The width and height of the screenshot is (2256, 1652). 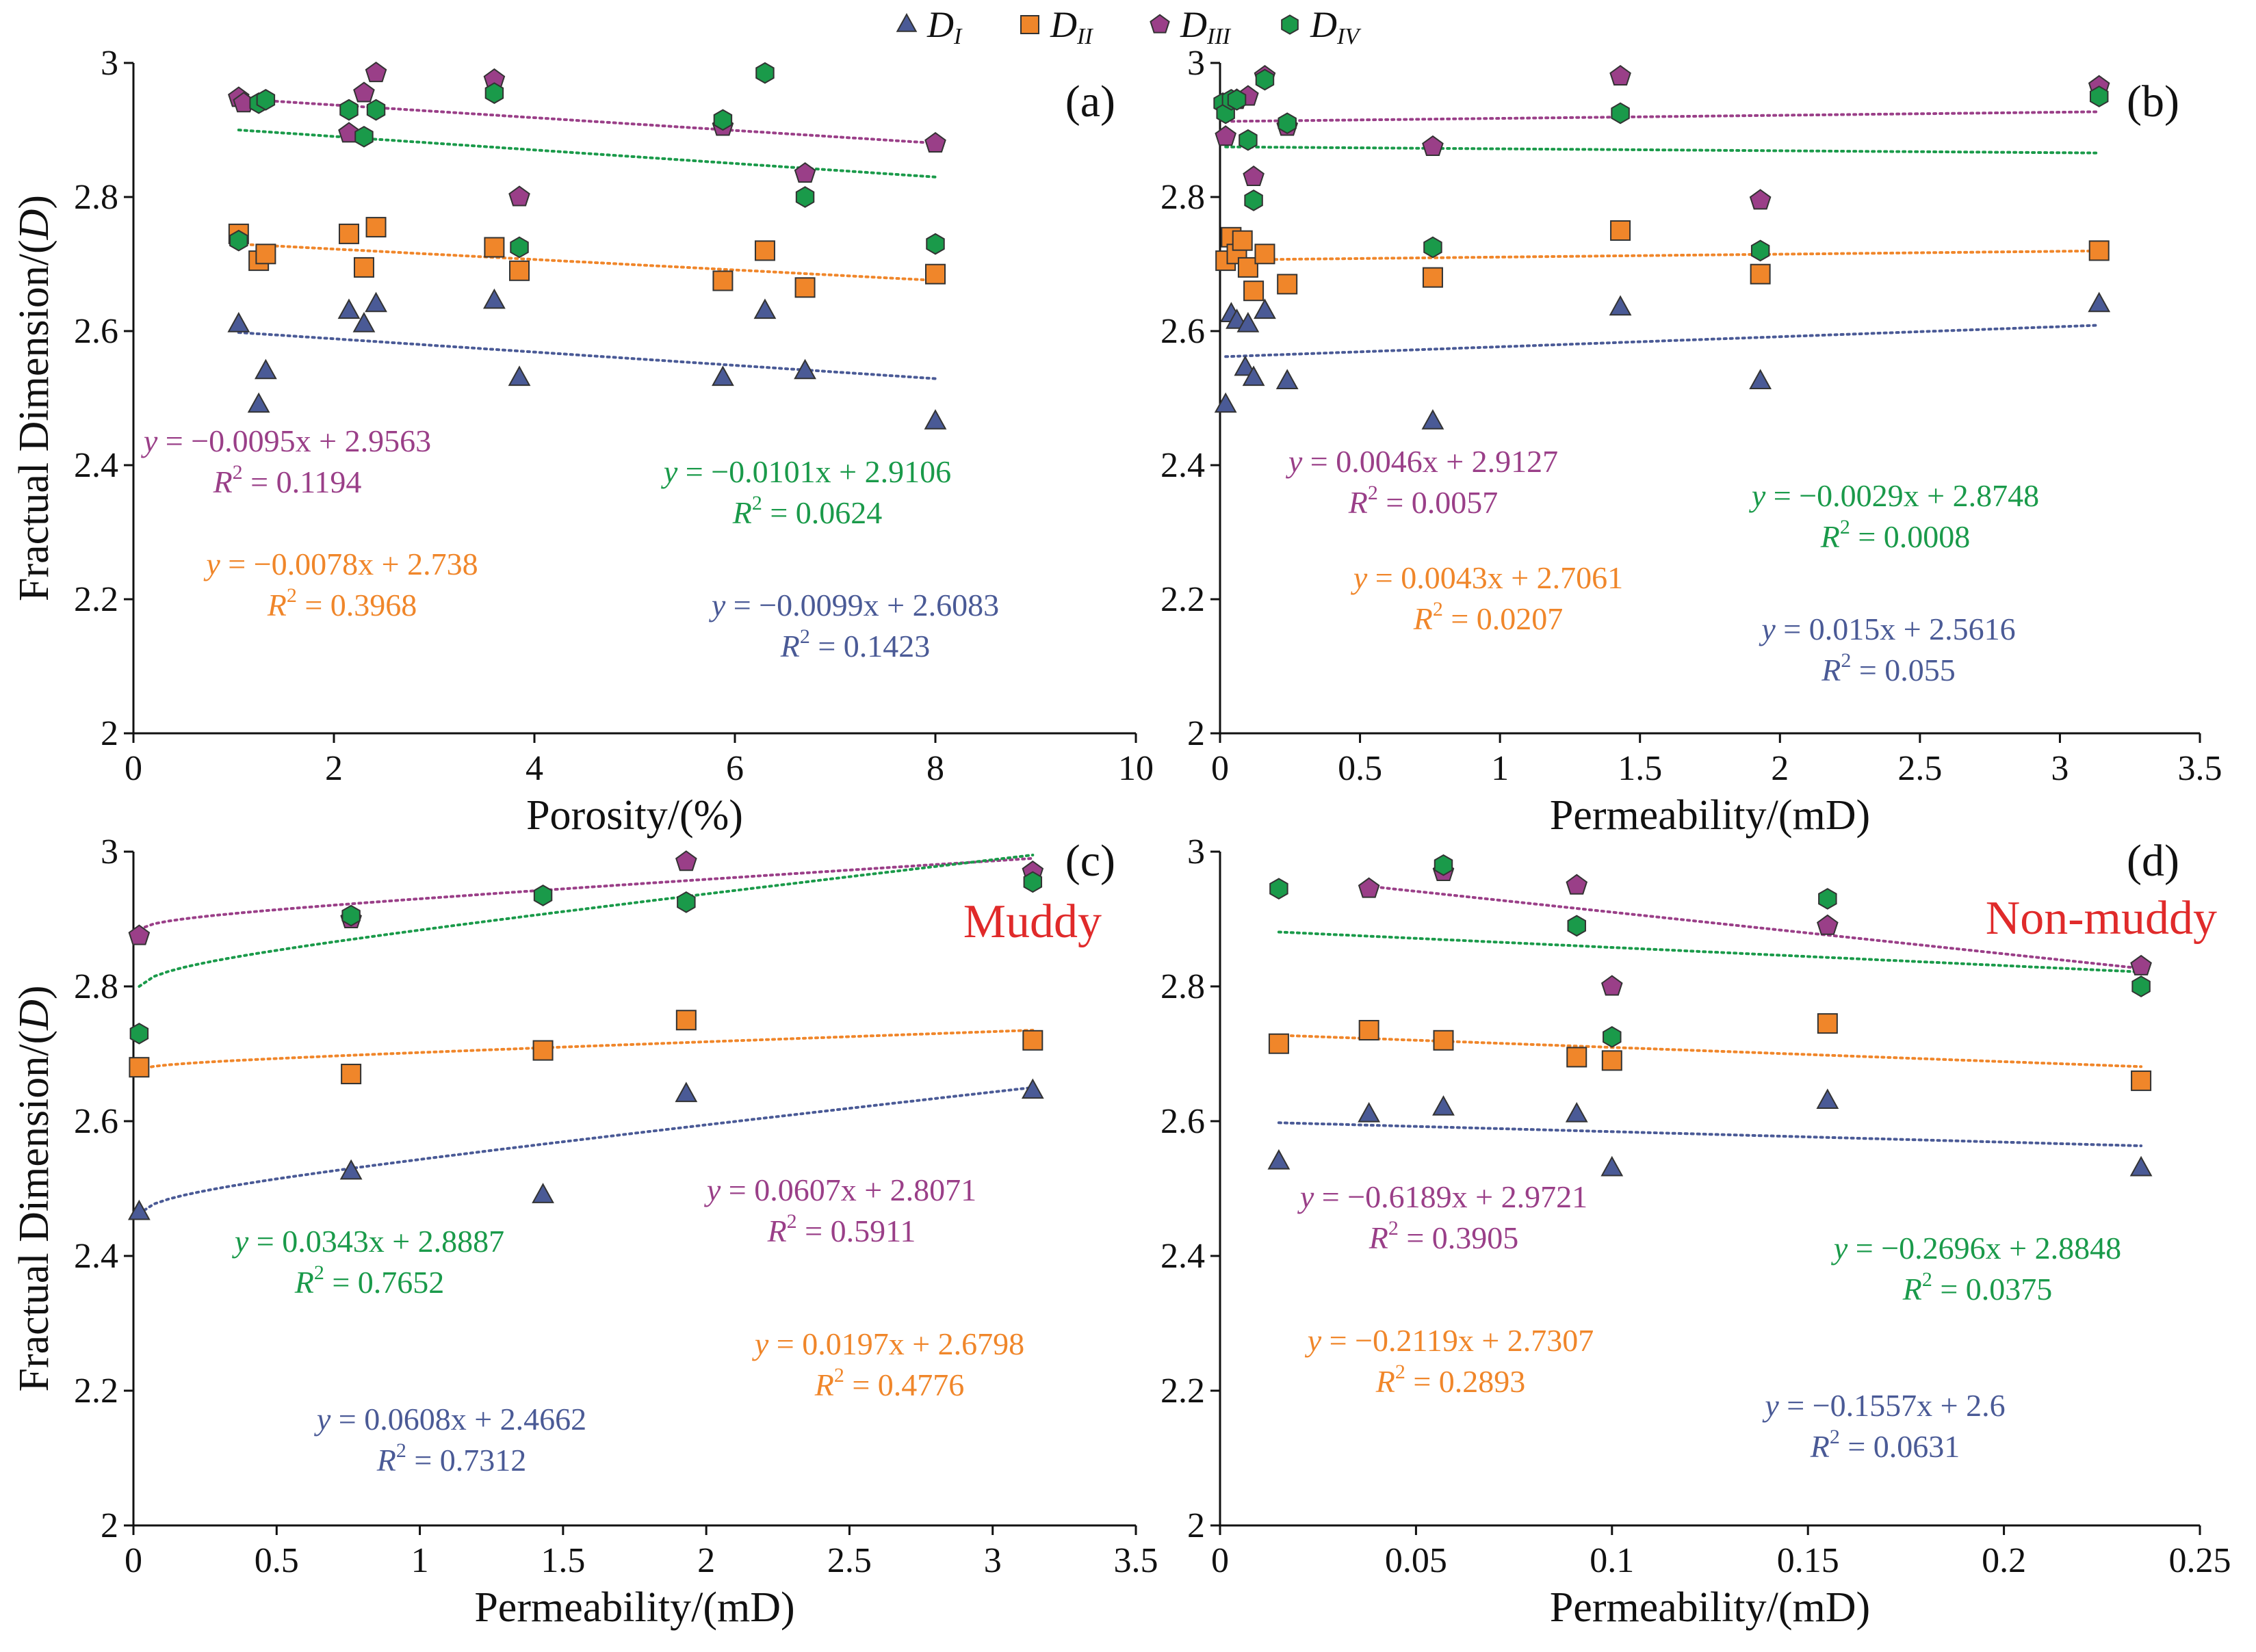 I want to click on x-tick-label: 0.5, so click(x=277, y=1561).